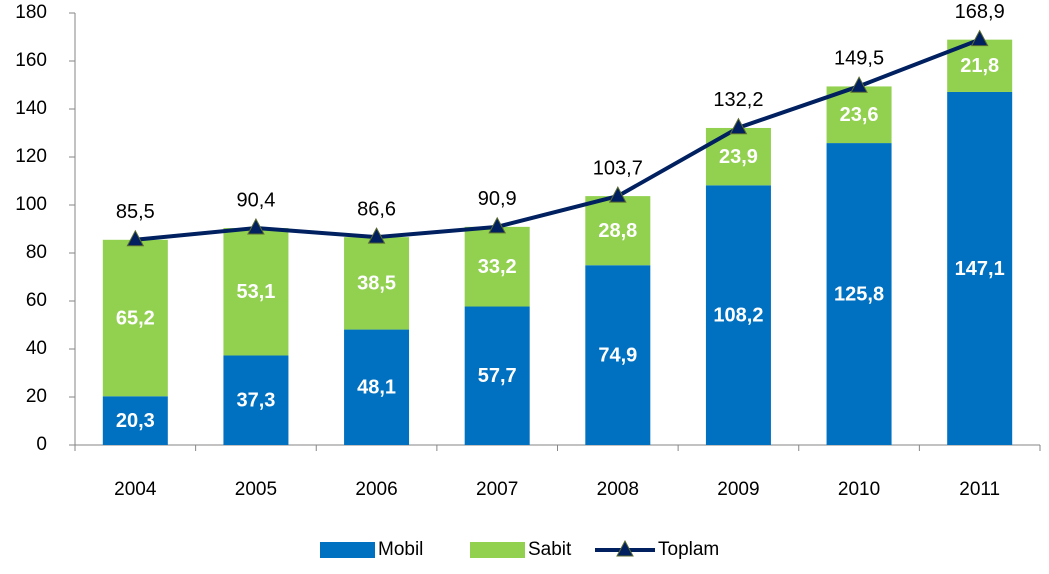  What do you see at coordinates (36, 348) in the screenshot?
I see `y-tick-label: 40` at bounding box center [36, 348].